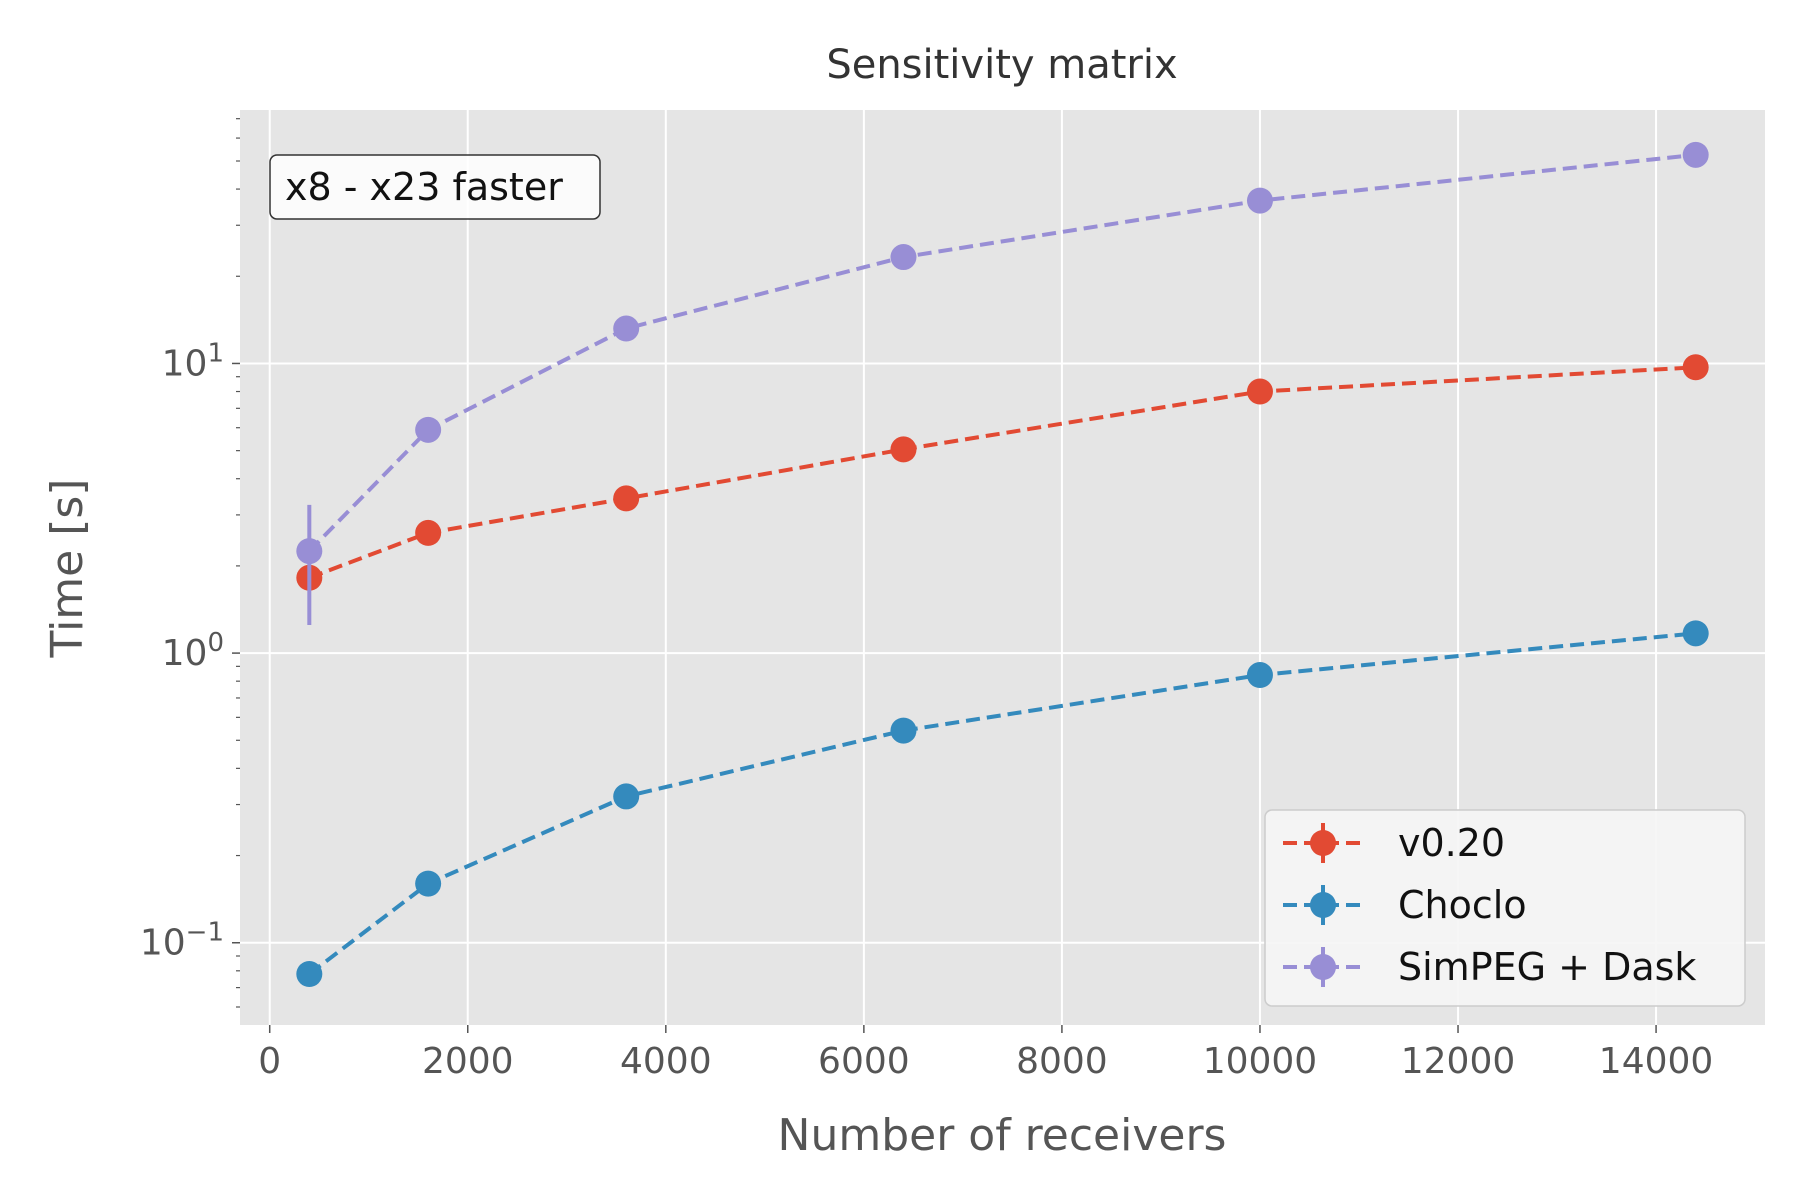 Image resolution: width=1800 pixels, height=1200 pixels. What do you see at coordinates (67, 569) in the screenshot?
I see `y-axis-label: Time [s]` at bounding box center [67, 569].